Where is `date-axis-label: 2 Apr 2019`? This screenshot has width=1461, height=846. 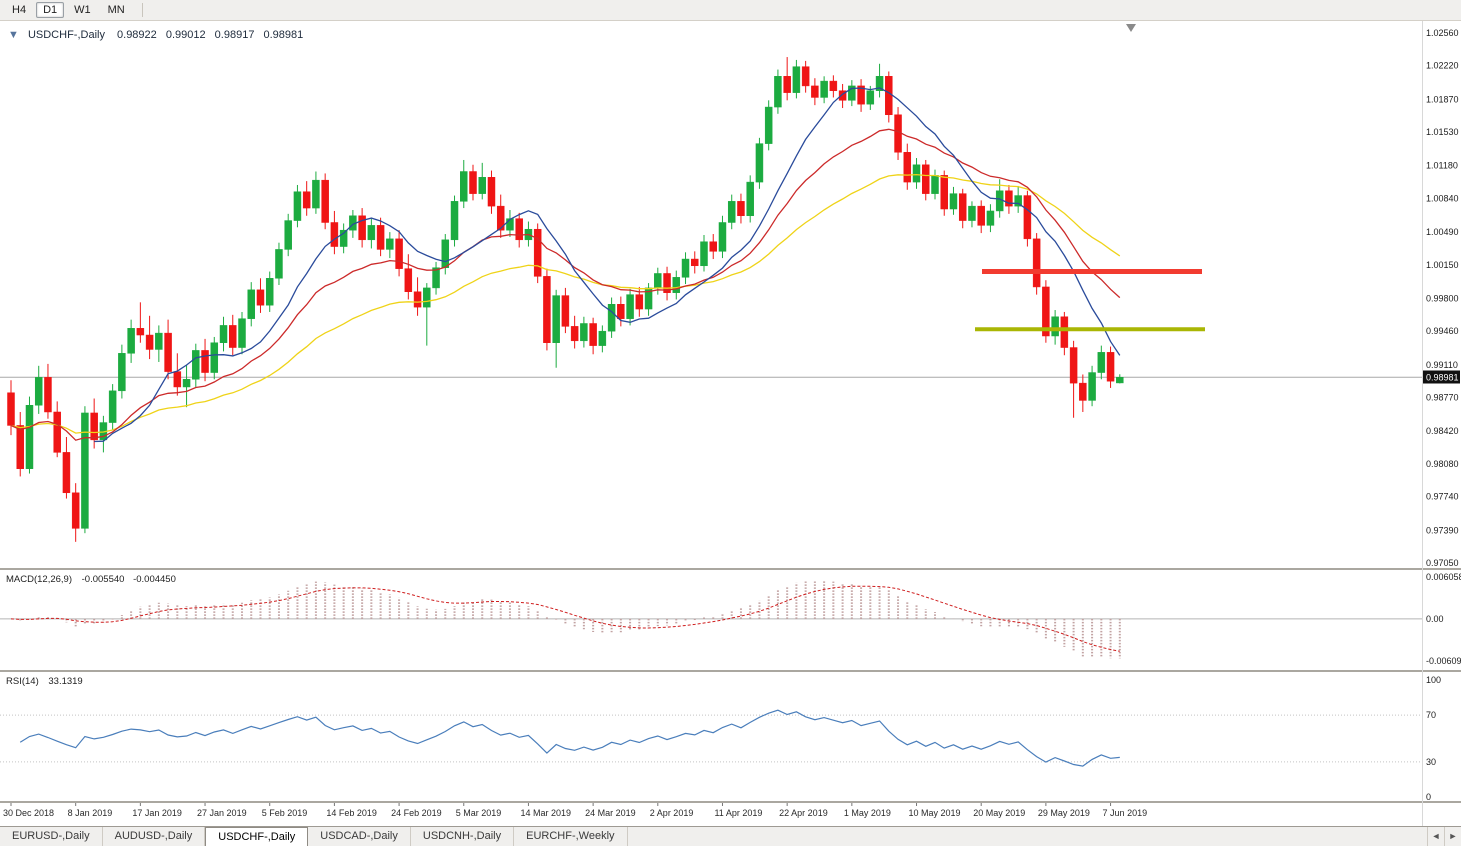
date-axis-label: 2 Apr 2019 is located at coordinates (672, 813).